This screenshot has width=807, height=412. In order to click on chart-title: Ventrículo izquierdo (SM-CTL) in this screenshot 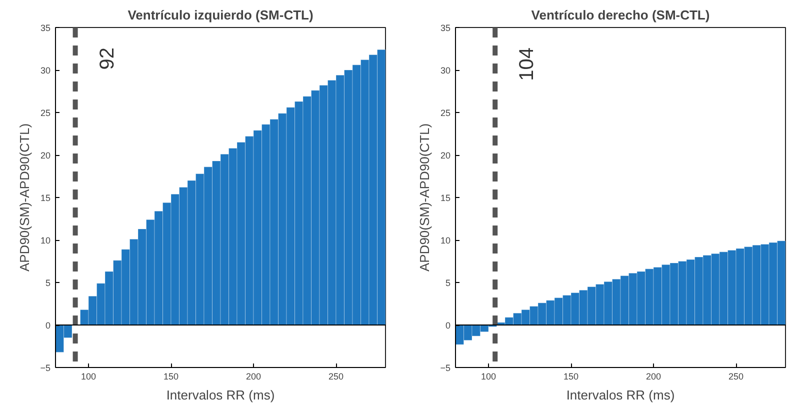, I will do `click(221, 15)`.